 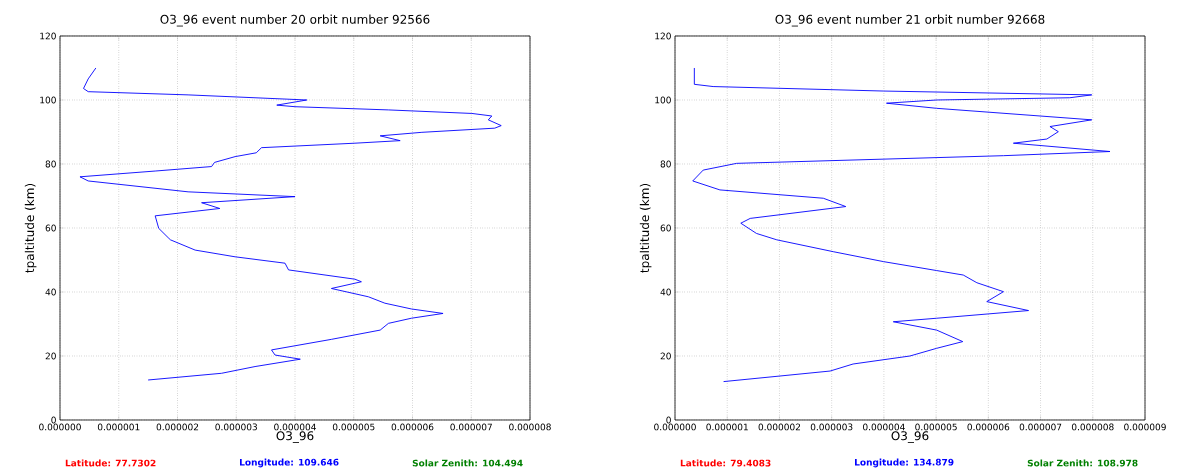 I want to click on text: Longitude: 134.879, so click(x=904, y=463).